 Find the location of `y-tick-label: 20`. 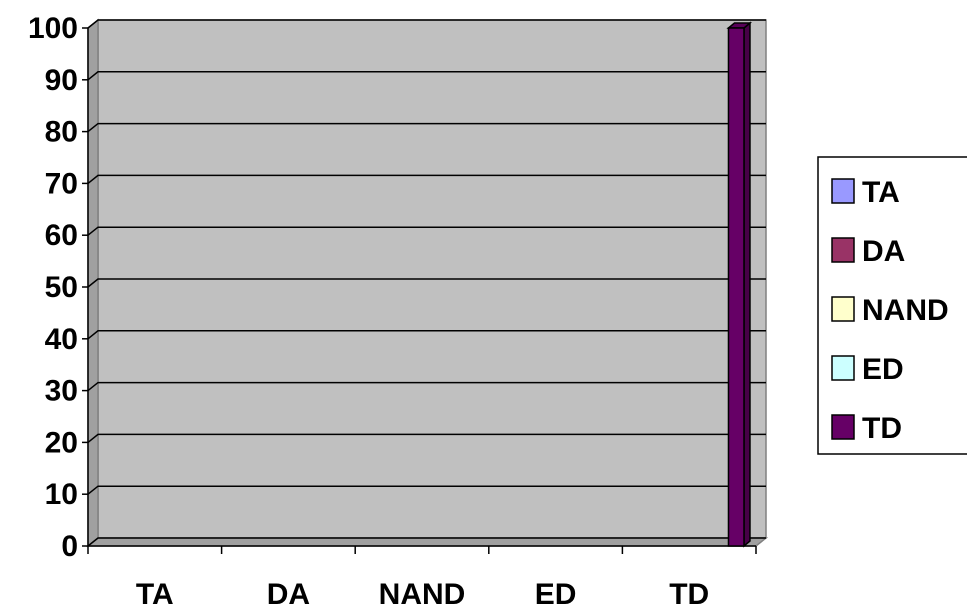

y-tick-label: 20 is located at coordinates (61, 442).